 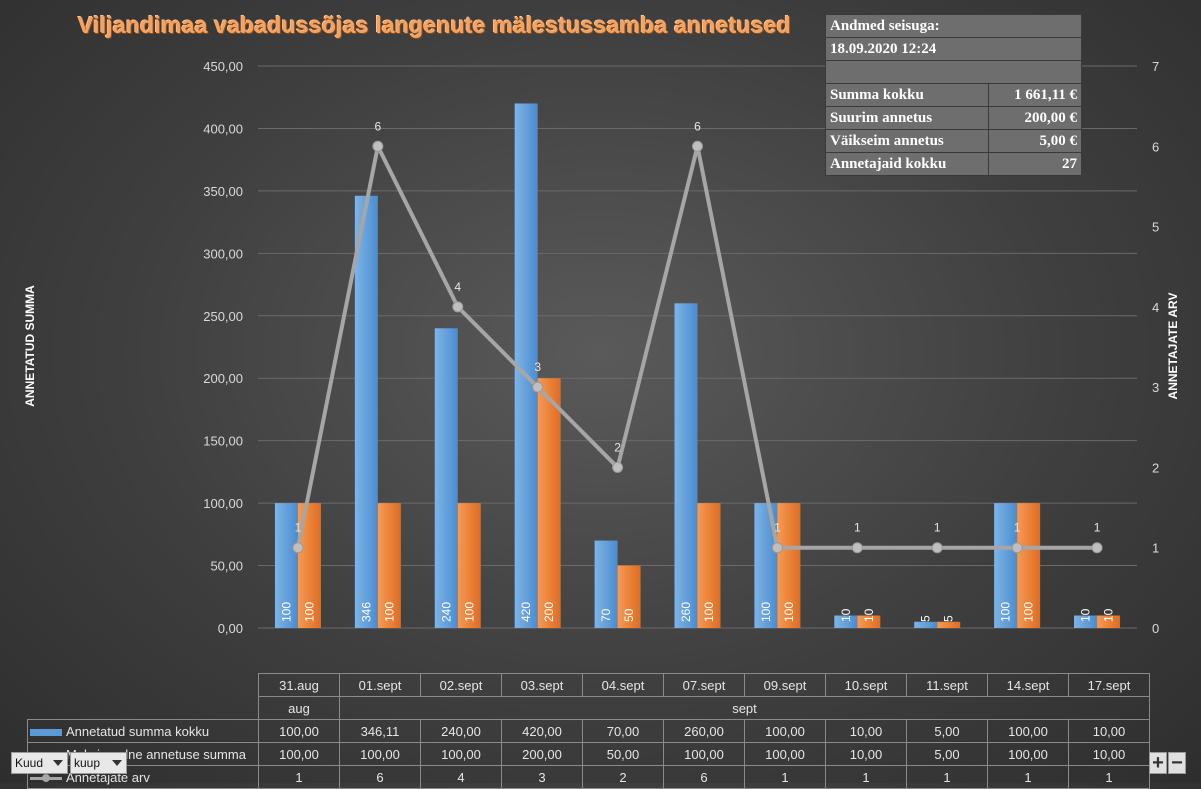 I want to click on legend-line-swatch-icon, so click(x=46, y=777).